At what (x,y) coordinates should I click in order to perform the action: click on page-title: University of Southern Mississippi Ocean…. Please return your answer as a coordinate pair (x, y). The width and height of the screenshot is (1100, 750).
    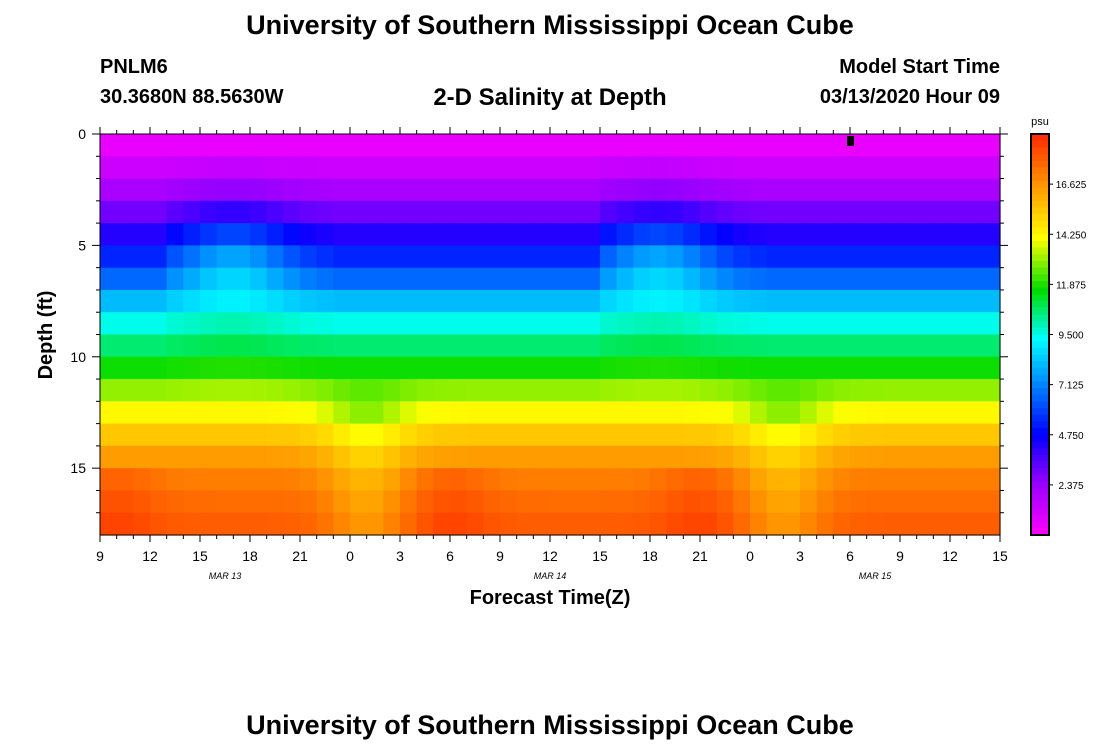
    Looking at the image, I should click on (550, 25).